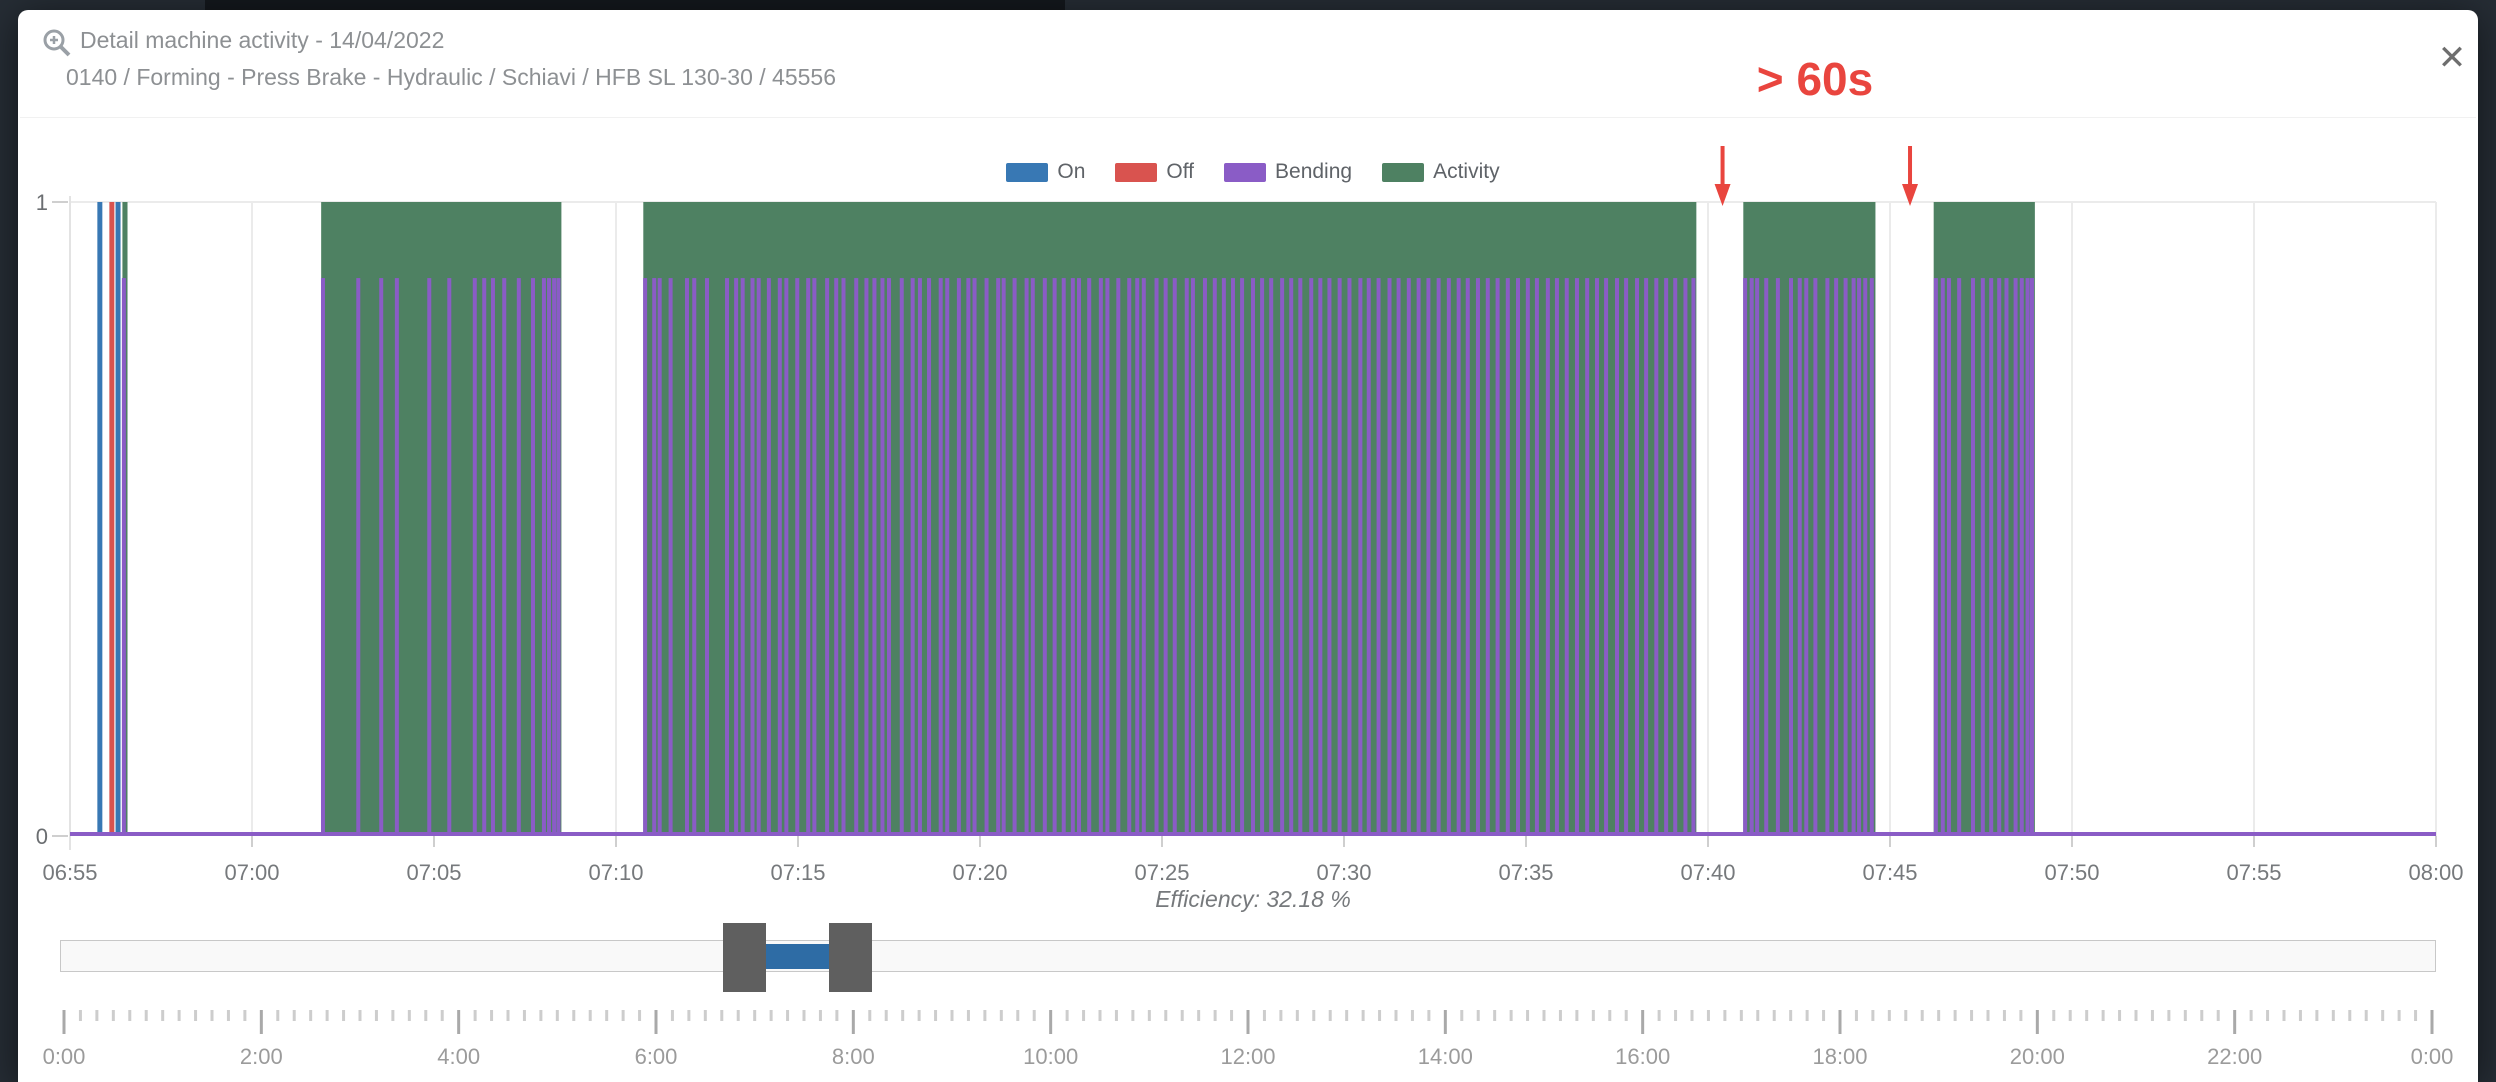  What do you see at coordinates (2234, 1056) in the screenshot?
I see `ruler-label: 22:00` at bounding box center [2234, 1056].